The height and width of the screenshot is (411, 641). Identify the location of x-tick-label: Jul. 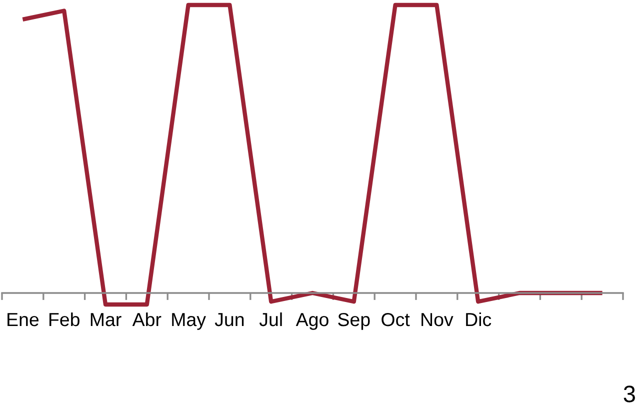
(270, 319).